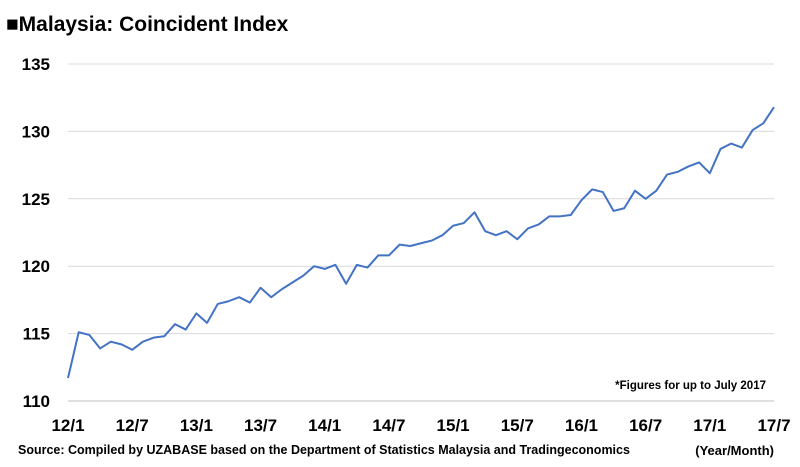 The width and height of the screenshot is (800, 467). What do you see at coordinates (645, 425) in the screenshot?
I see `x-tick-label: 16/7` at bounding box center [645, 425].